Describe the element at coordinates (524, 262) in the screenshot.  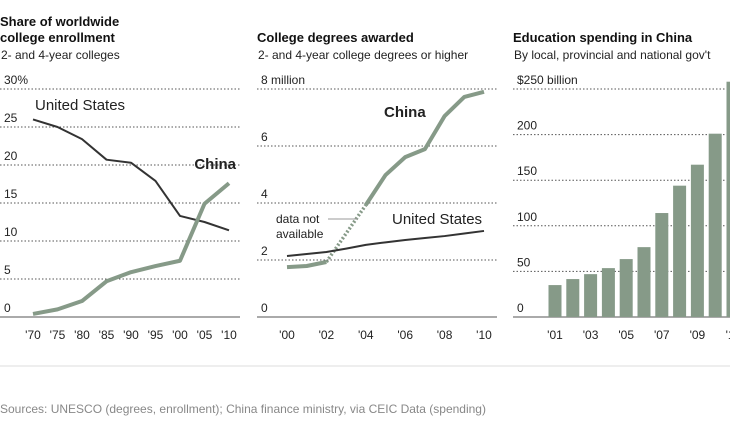
I see `y-tick-label: 50` at that location.